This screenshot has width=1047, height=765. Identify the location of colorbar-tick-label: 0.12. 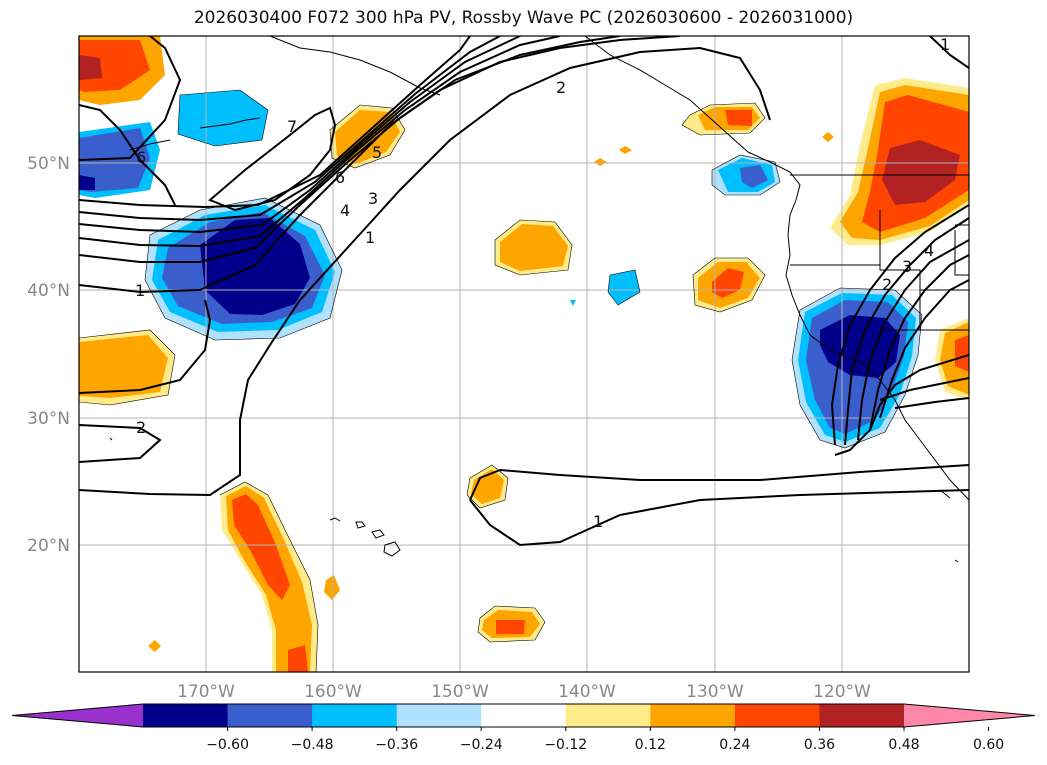
(650, 745).